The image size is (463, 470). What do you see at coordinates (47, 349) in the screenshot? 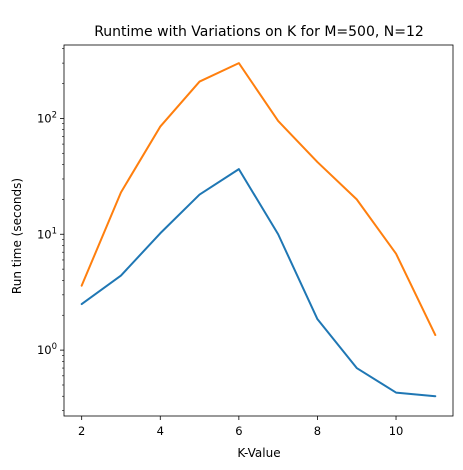
I see `y-tick-label: 100` at bounding box center [47, 349].